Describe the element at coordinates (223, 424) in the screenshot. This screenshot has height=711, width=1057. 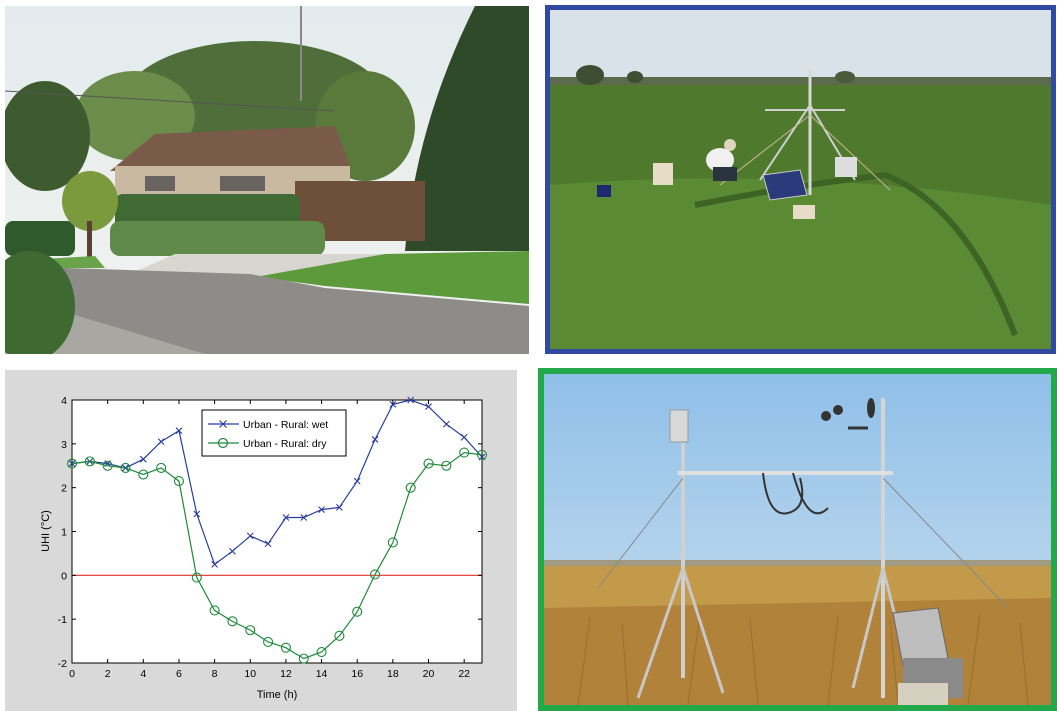
I see `legend-marker-wet` at that location.